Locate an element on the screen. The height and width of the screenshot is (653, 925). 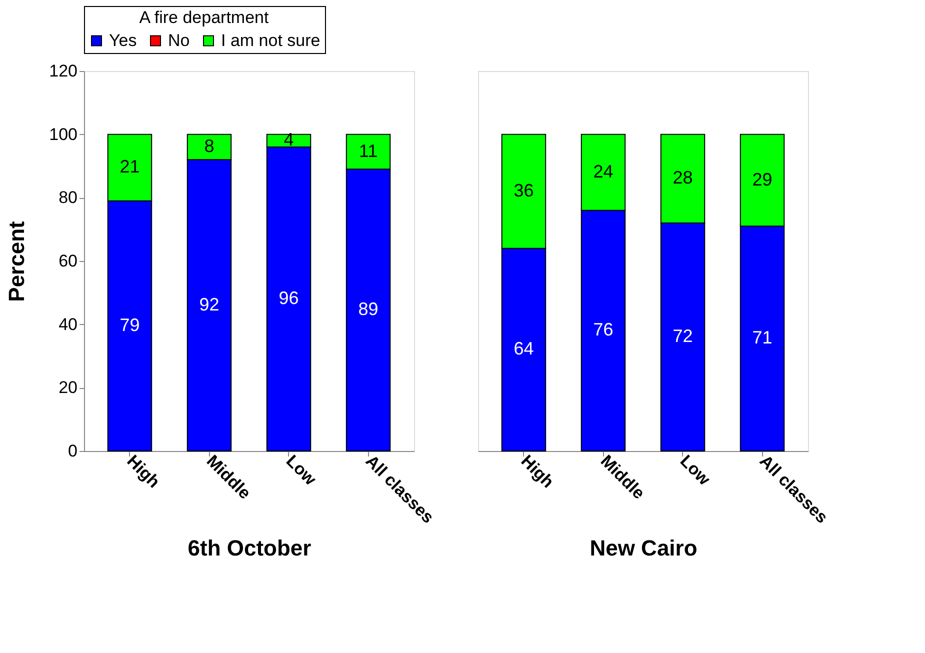
data-label: 79 is located at coordinates (130, 324).